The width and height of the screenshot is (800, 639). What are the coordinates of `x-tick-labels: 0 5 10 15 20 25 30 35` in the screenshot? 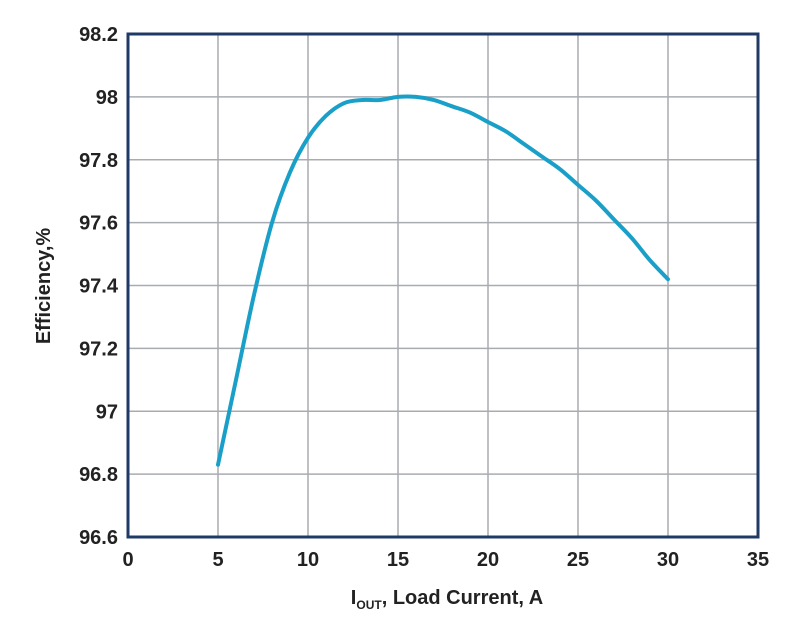 It's located at (445, 560).